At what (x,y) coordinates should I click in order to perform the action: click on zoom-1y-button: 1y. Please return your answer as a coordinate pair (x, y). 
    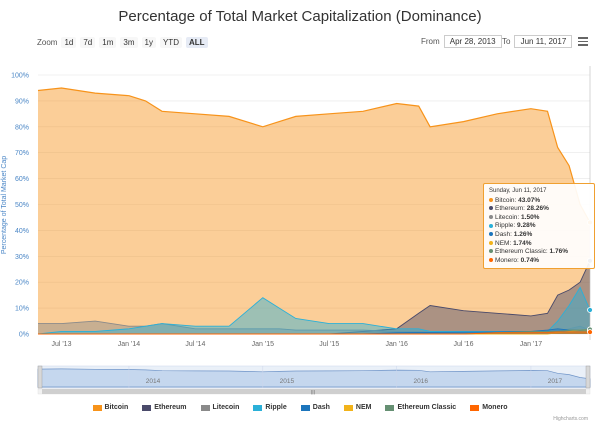
    Looking at the image, I should click on (148, 42).